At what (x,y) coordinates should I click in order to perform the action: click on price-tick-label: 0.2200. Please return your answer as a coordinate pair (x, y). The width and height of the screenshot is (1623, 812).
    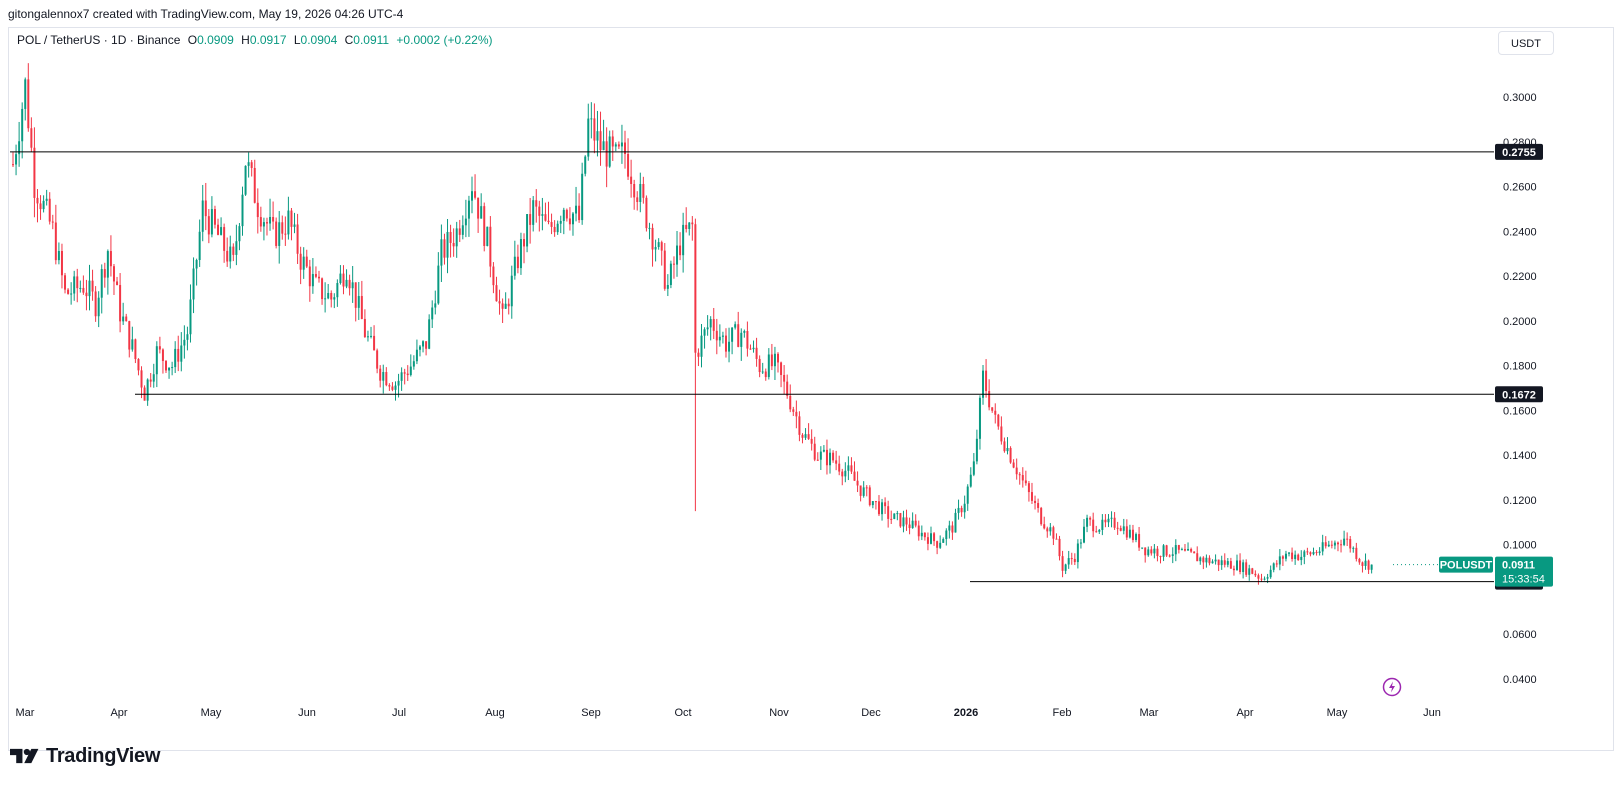
    Looking at the image, I should click on (1520, 277).